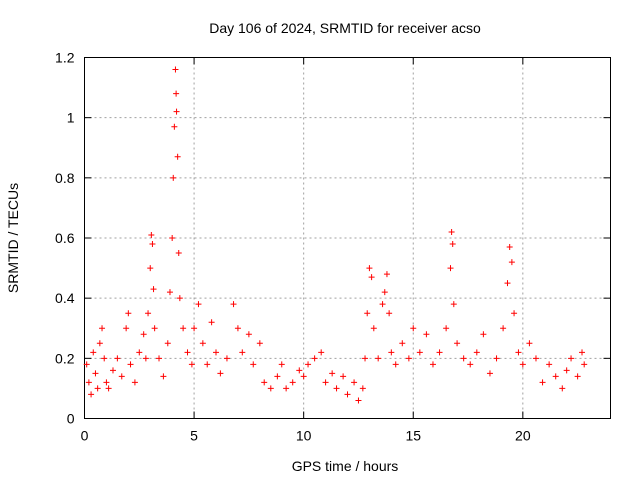 This screenshot has height=480, width=640. What do you see at coordinates (523, 436) in the screenshot?
I see `x-tick-label: 20` at bounding box center [523, 436].